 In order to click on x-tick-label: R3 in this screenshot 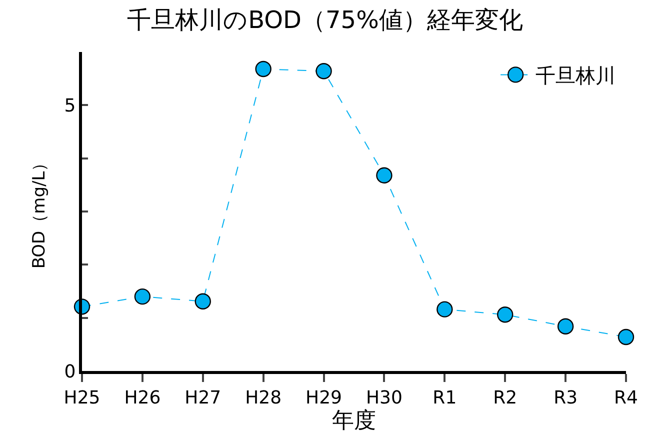, I will do `click(566, 397)`.